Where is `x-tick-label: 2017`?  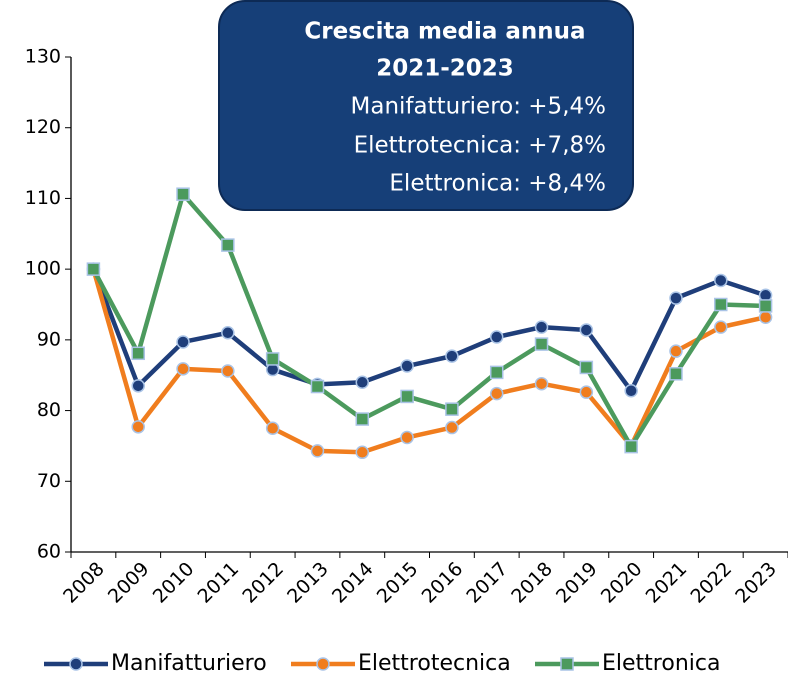 x-tick-label: 2017 is located at coordinates (487, 583).